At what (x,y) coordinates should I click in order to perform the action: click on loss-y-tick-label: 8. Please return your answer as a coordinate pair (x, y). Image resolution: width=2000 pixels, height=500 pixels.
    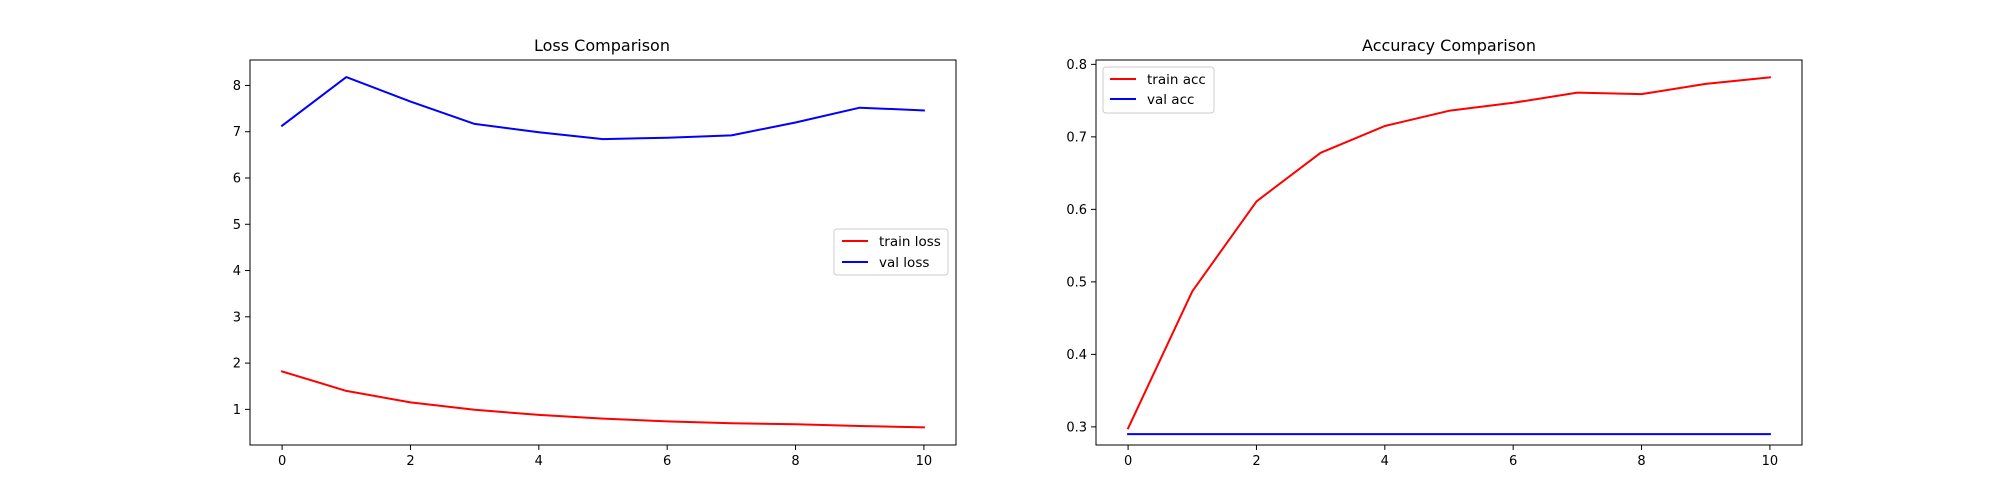
    Looking at the image, I should click on (237, 86).